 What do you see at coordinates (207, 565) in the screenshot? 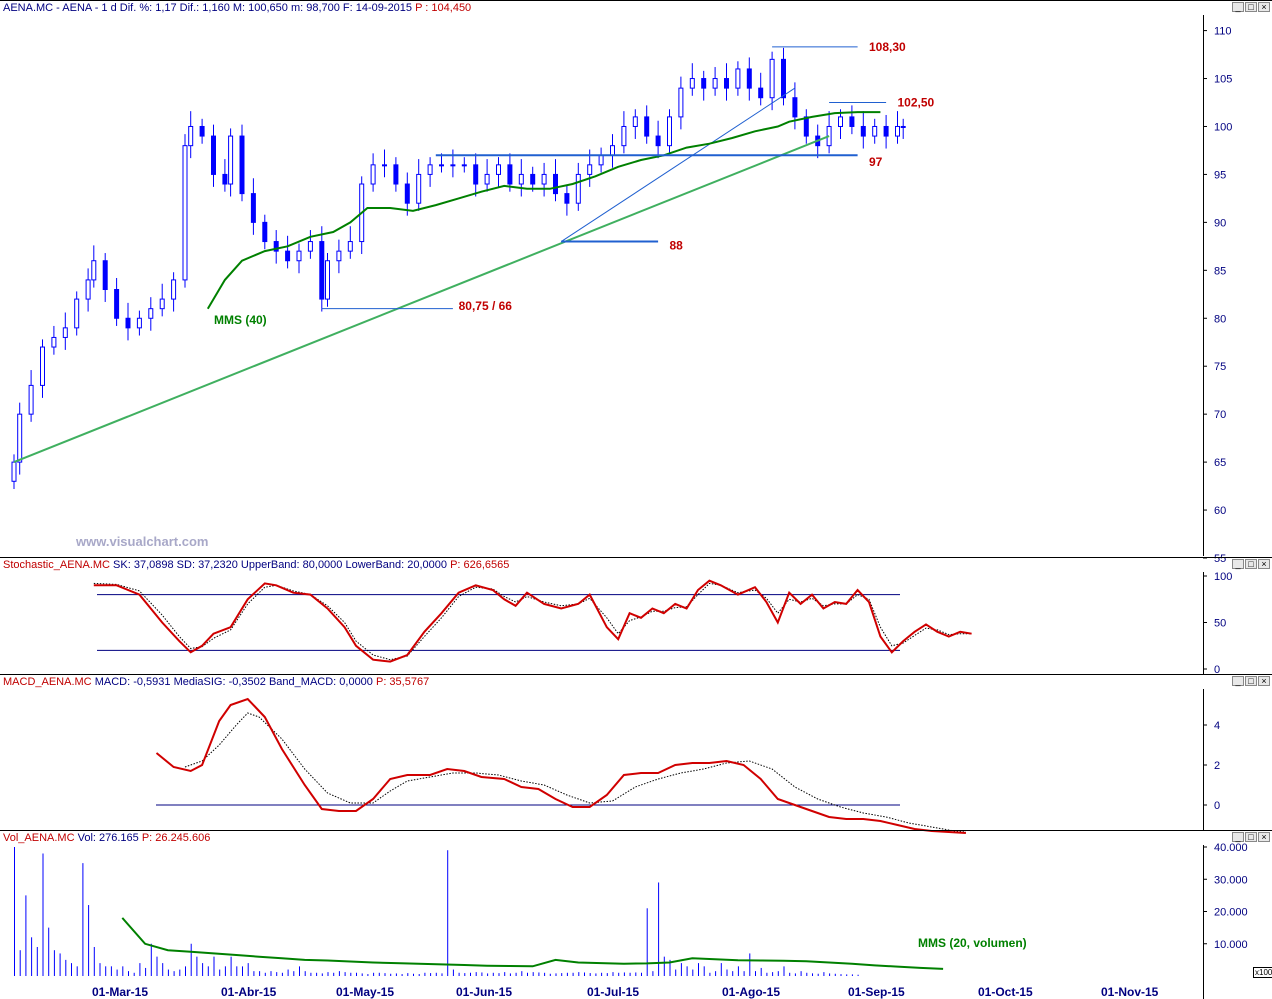
I see `stochastic-sd: SD: 37,2320` at bounding box center [207, 565].